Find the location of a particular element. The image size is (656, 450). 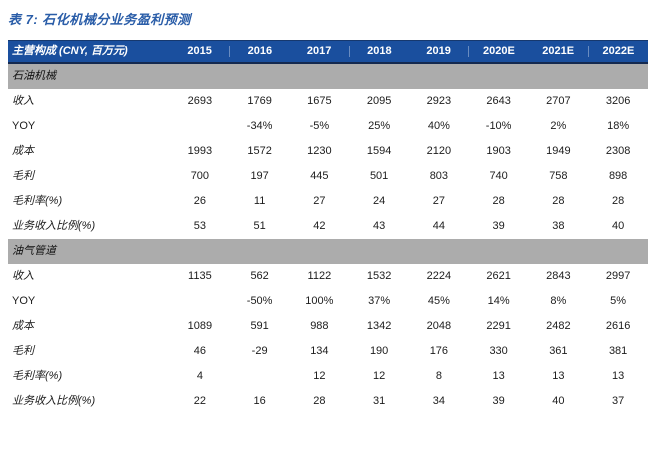

data-cell: 134 is located at coordinates (319, 351).